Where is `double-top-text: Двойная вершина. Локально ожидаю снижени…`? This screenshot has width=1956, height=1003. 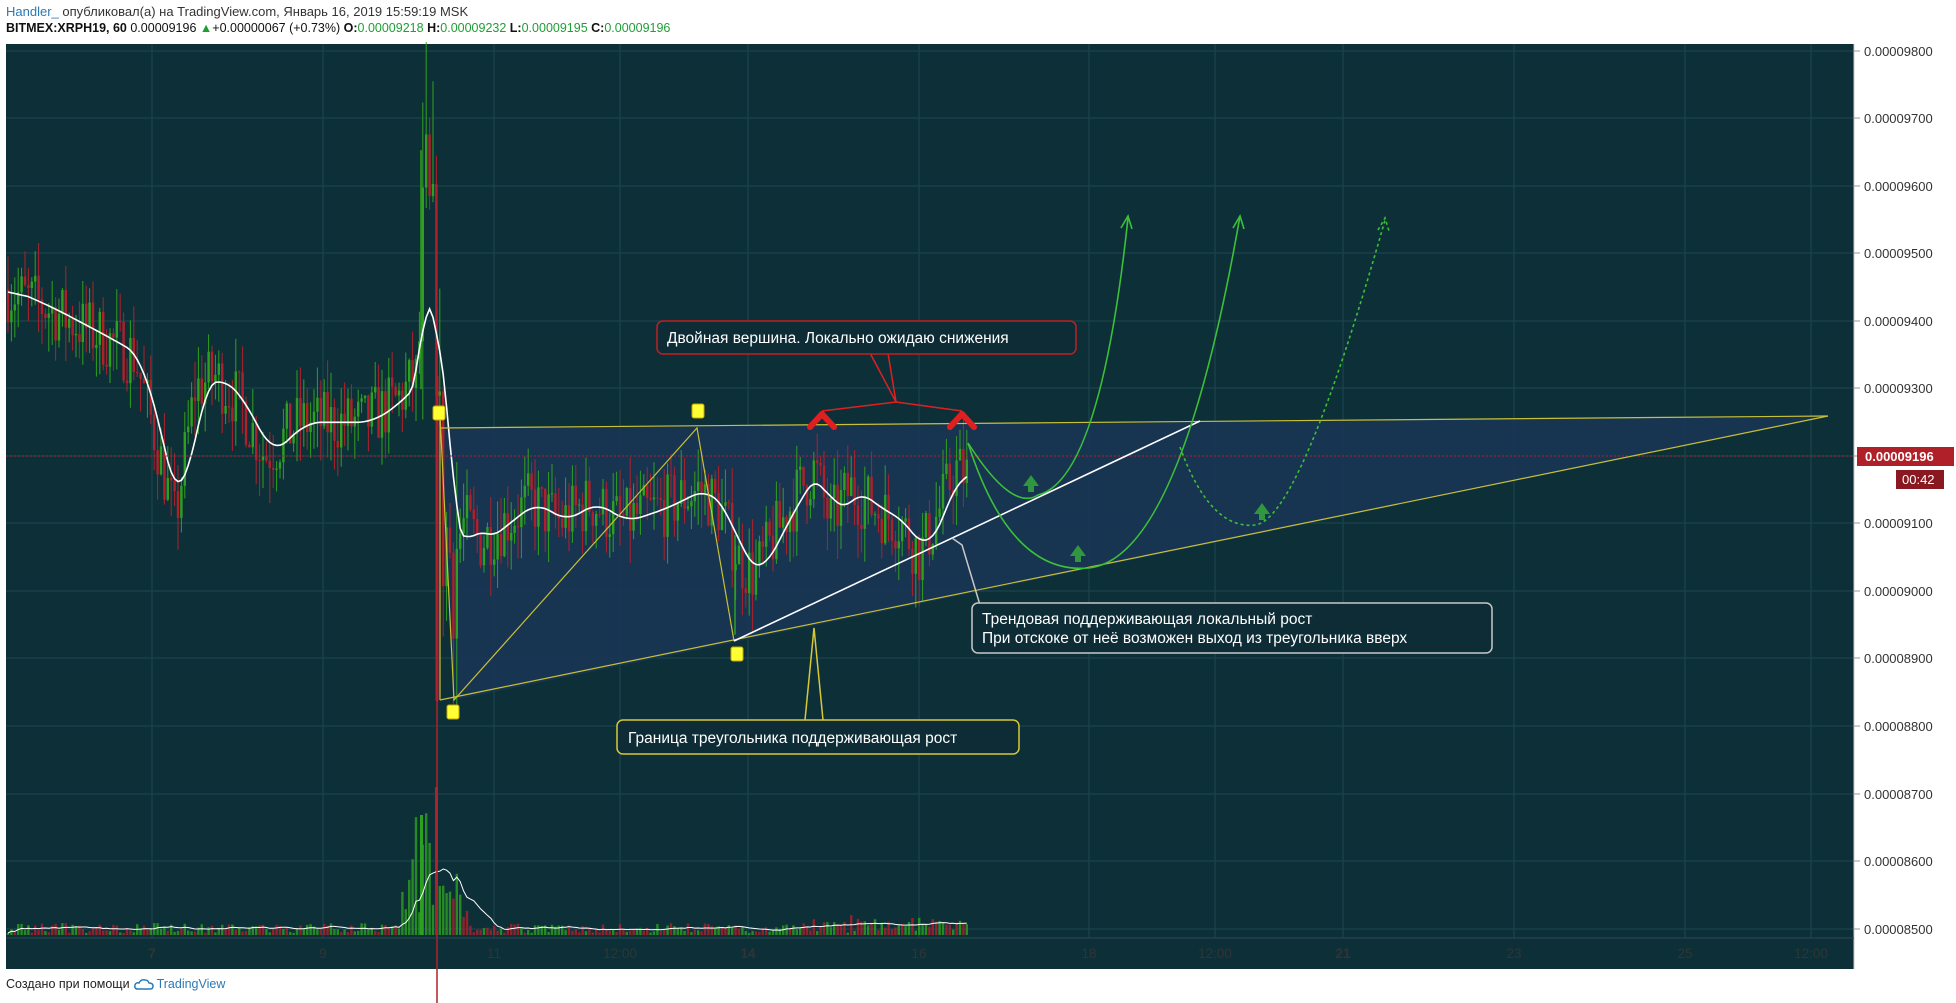 double-top-text: Двойная вершина. Локально ожидаю снижени… is located at coordinates (838, 338).